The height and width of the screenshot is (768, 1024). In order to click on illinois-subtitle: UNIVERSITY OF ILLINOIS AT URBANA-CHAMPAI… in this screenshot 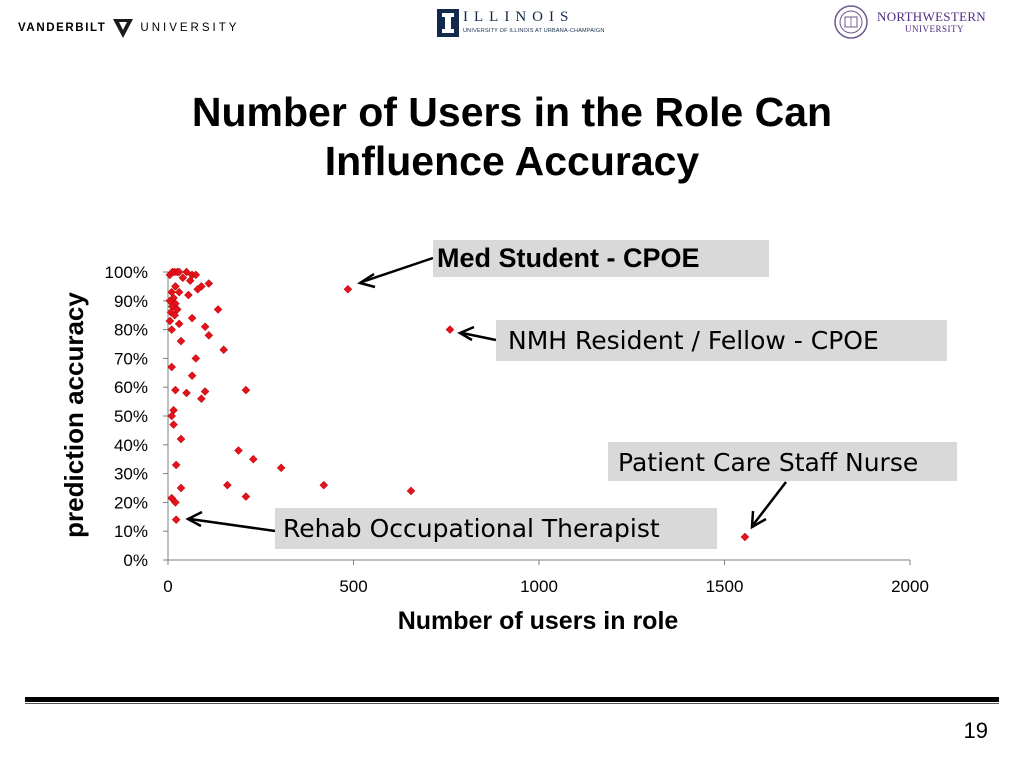, I will do `click(534, 31)`.